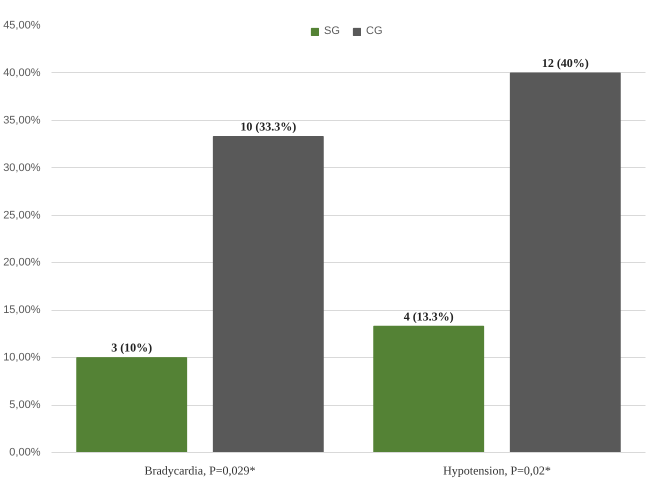  Describe the element at coordinates (565, 63) in the screenshot. I see `data-label: 12 (40%)` at that location.